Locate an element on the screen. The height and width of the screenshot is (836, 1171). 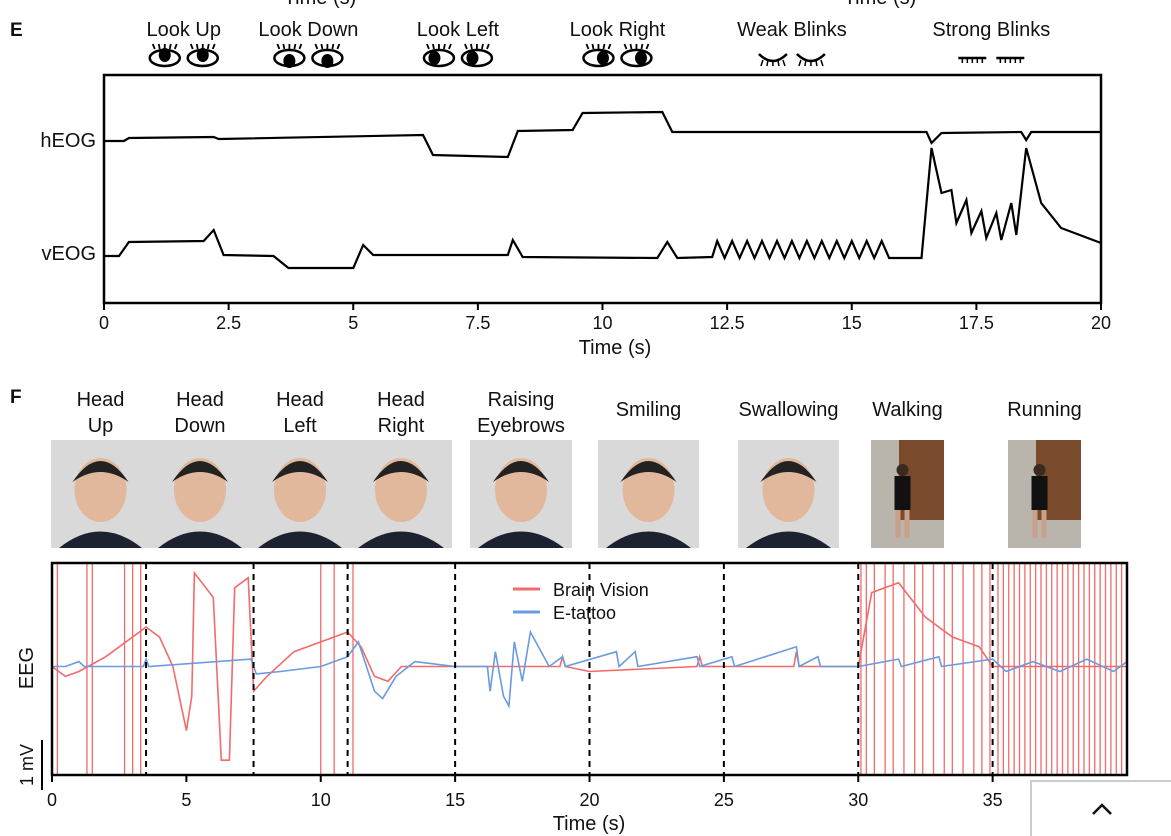
legend: Brain Vision E-tattoo is located at coordinates (581, 601).